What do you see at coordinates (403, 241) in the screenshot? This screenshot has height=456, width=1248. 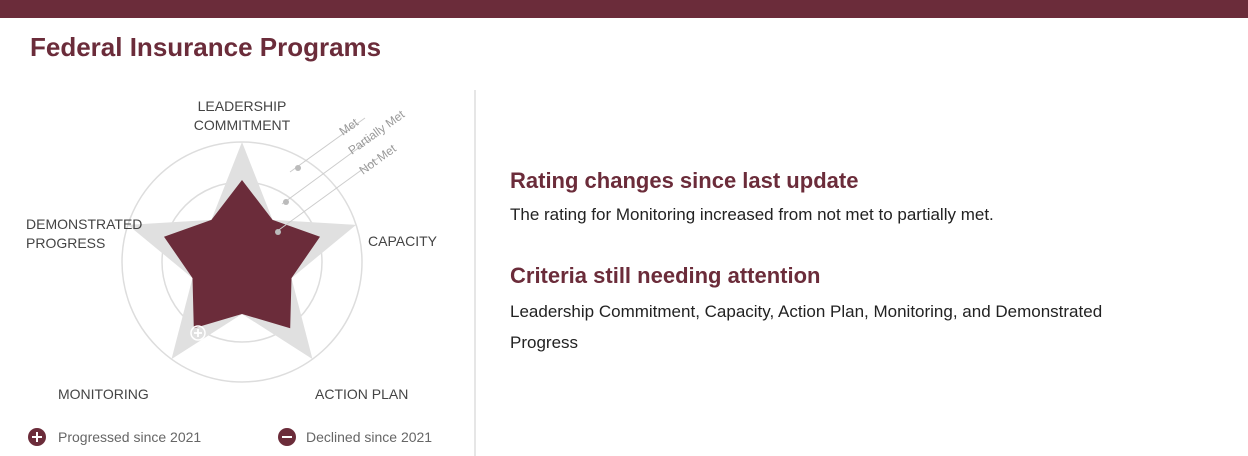 I see `criterion-label: CAPACITY` at bounding box center [403, 241].